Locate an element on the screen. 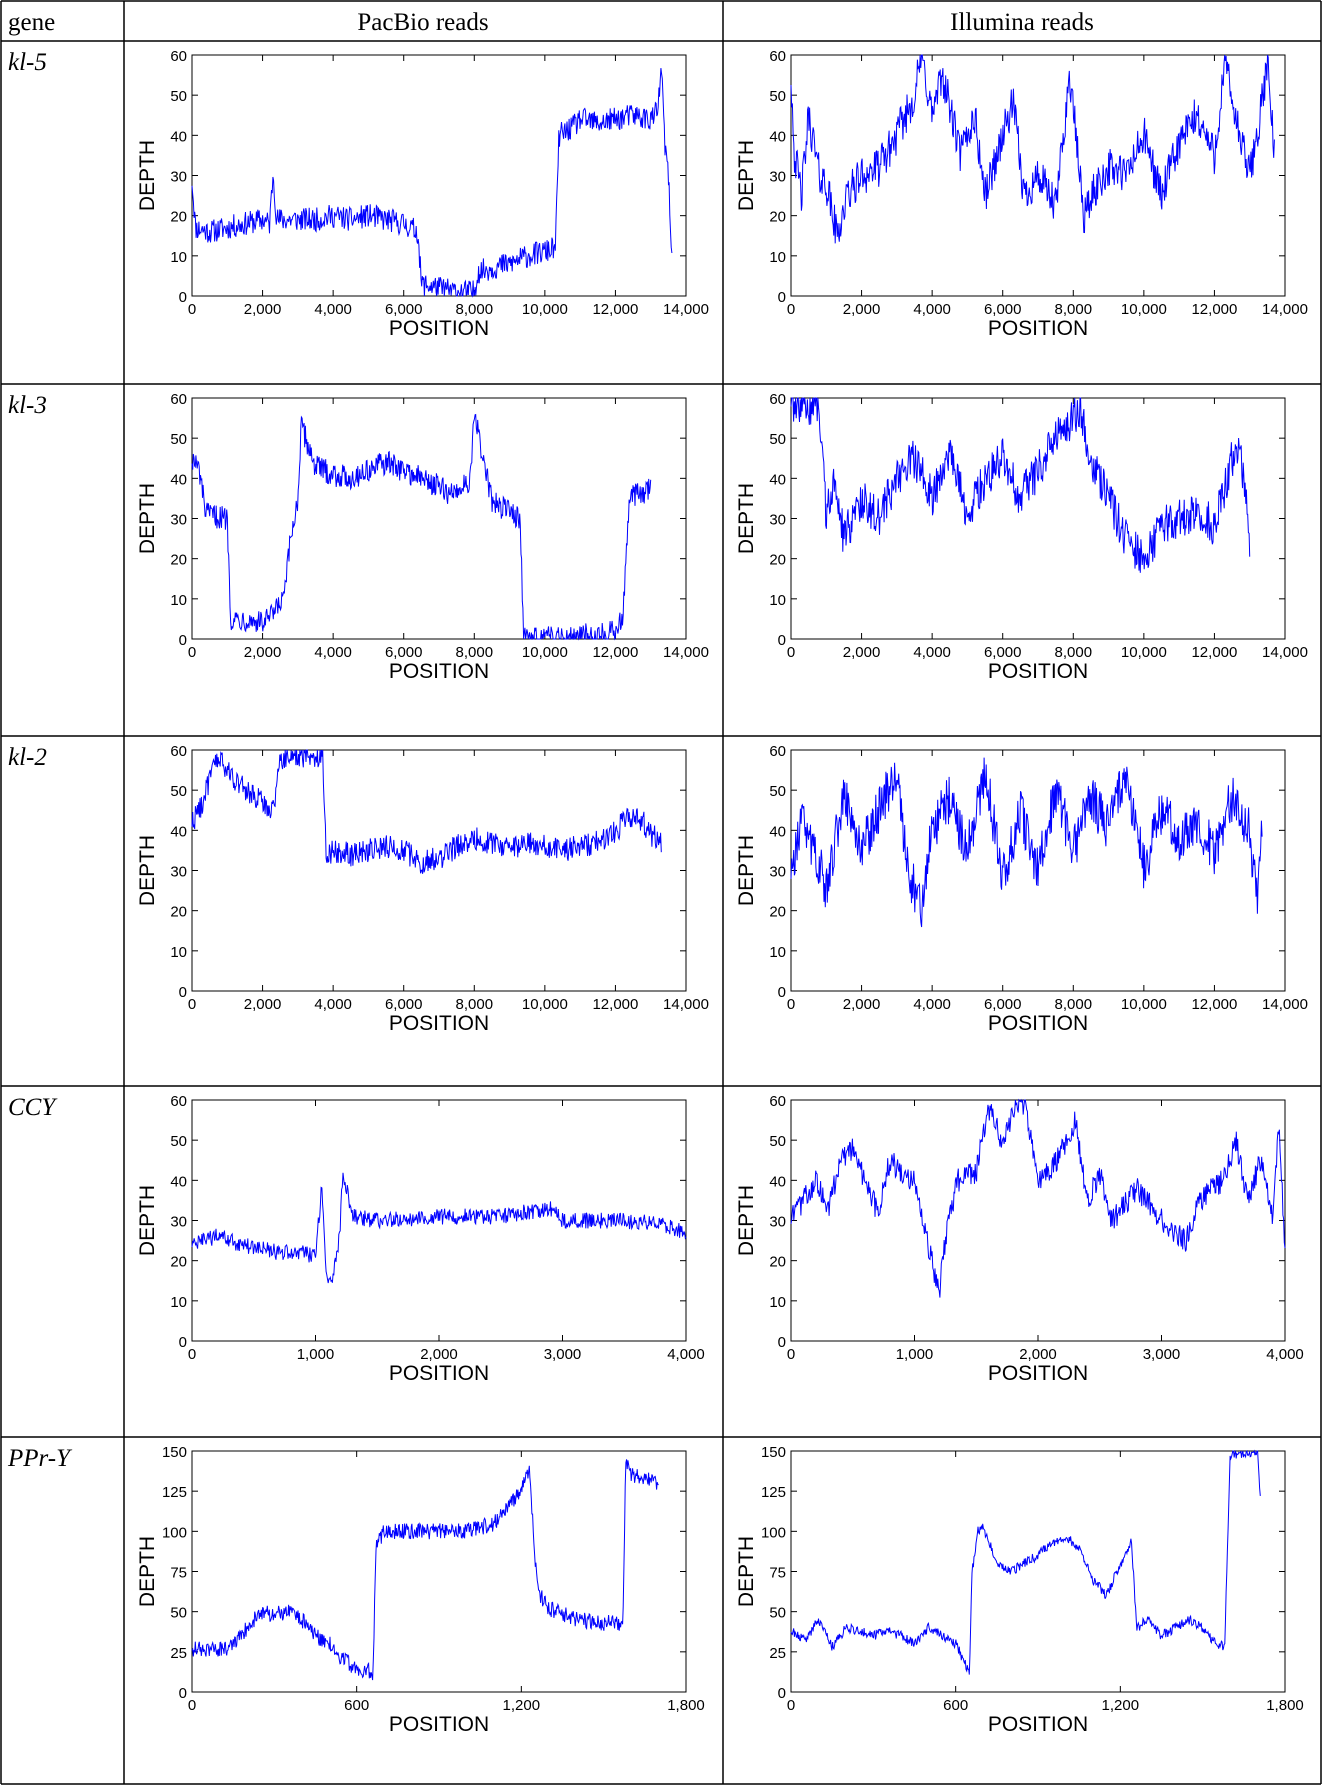  y-tick-label: 150 is located at coordinates (773, 1452).